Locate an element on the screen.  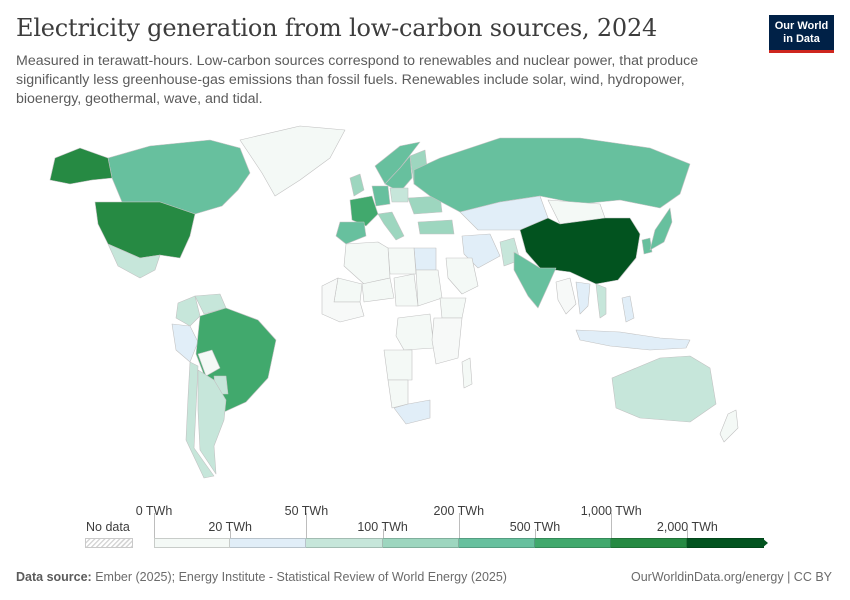
region-mali is located at coordinates (348, 290).